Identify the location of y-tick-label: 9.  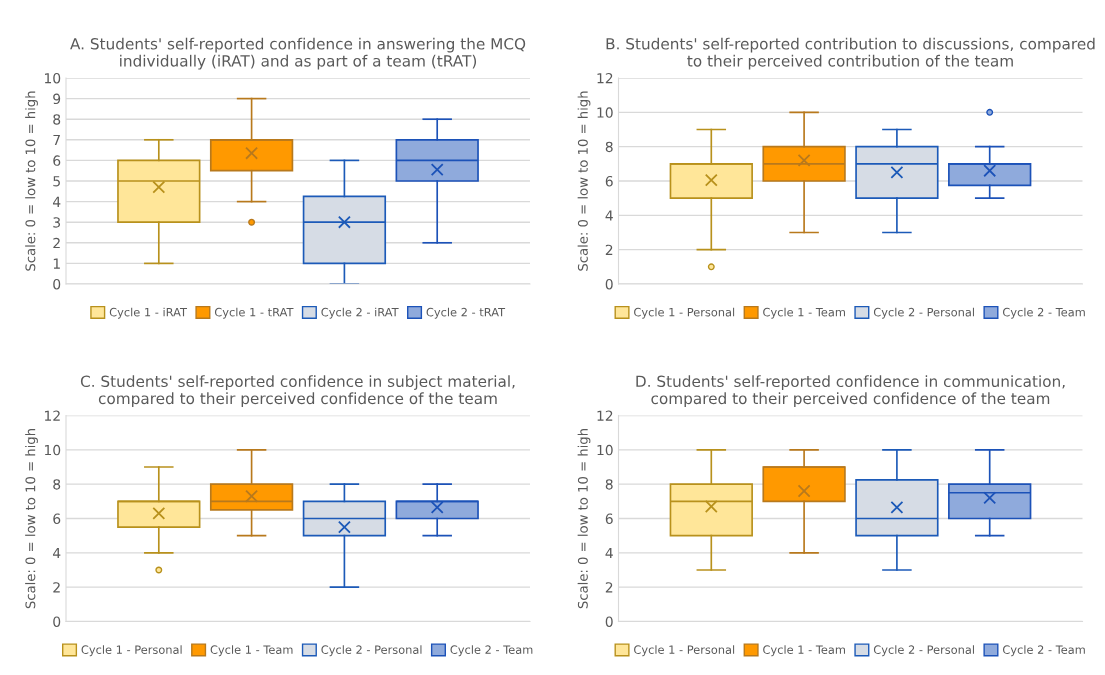
(57, 99).